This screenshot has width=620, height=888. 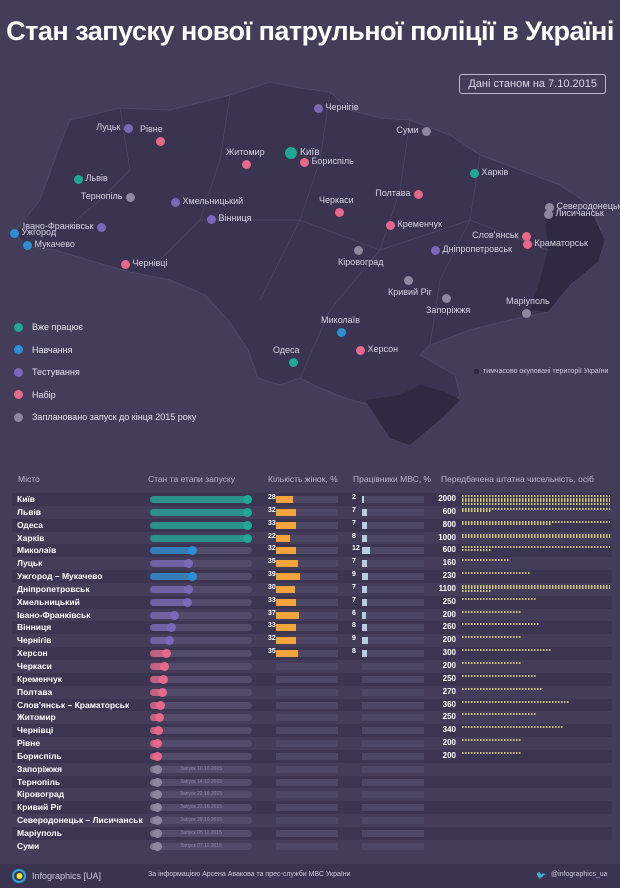 I want to click on twitter-handle: @infographics_ua, so click(x=579, y=874).